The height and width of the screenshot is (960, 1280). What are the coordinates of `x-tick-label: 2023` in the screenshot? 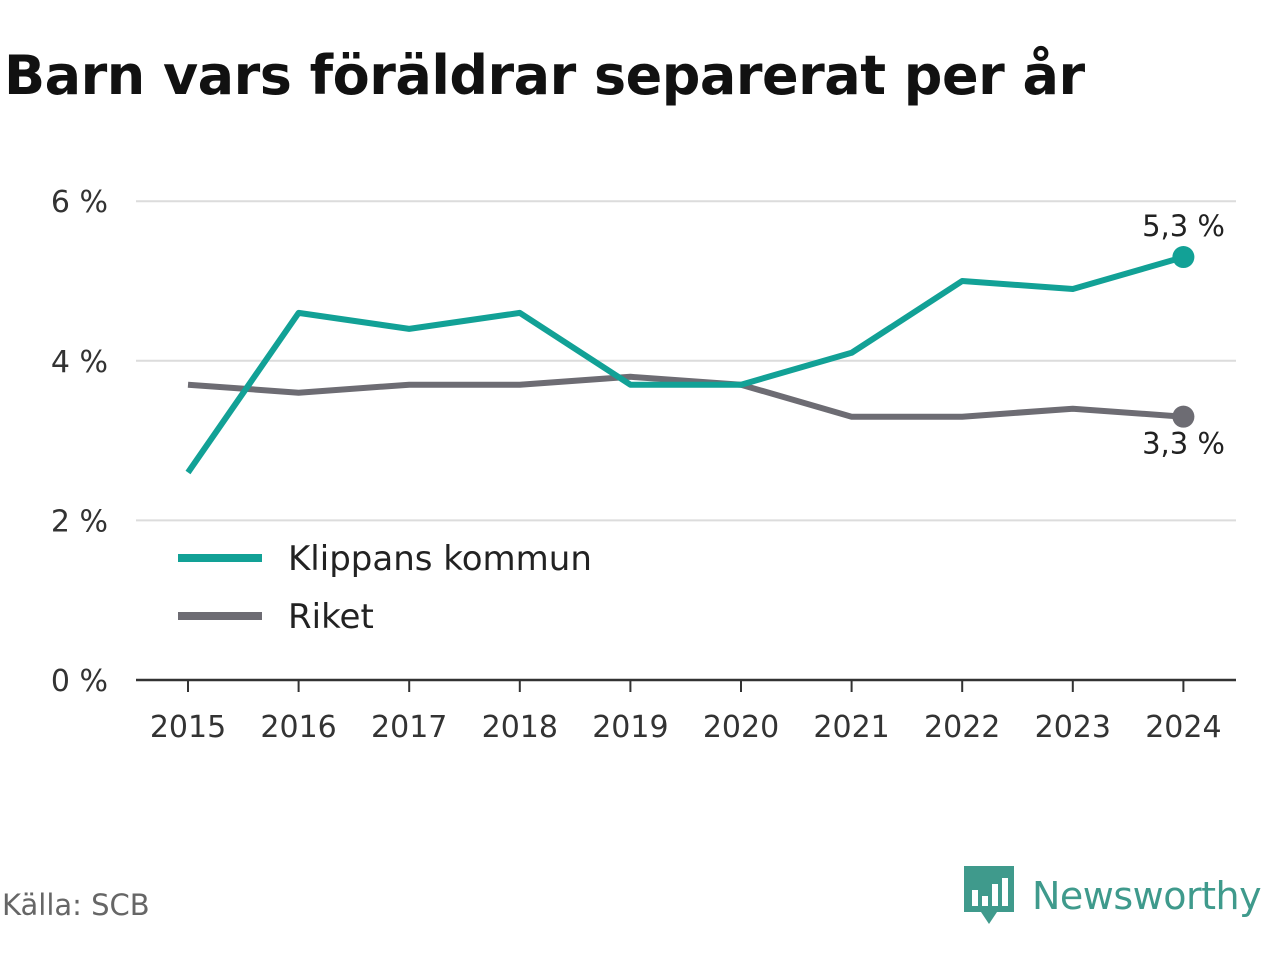 It's located at (1073, 727).